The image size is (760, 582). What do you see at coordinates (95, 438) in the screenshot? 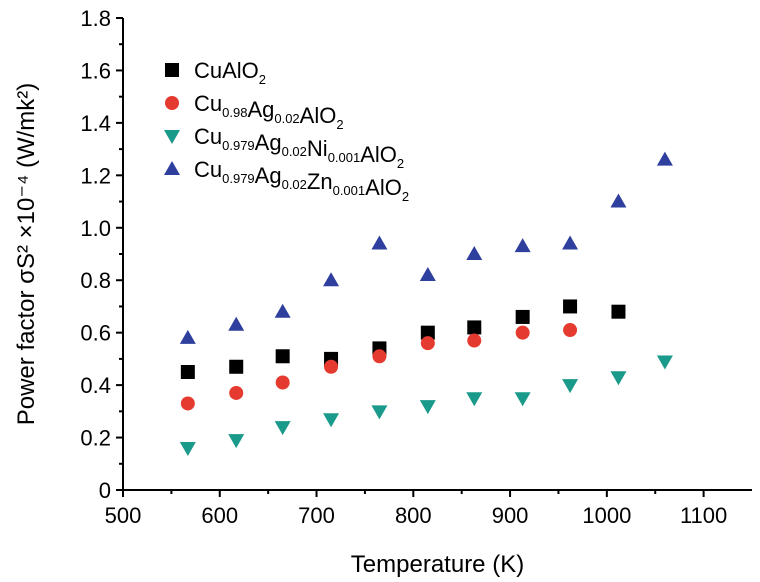
I see `y-tick-label: 0.2` at bounding box center [95, 438].